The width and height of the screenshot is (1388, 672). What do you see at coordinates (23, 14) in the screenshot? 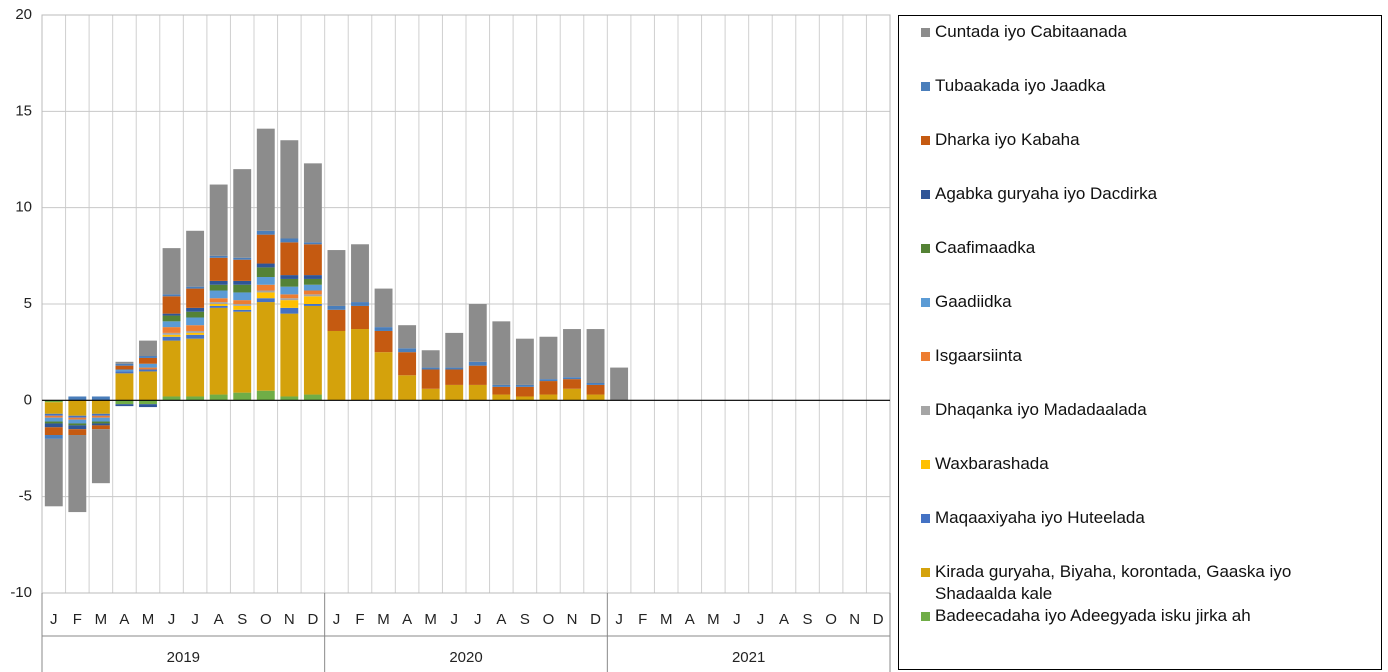
I see `y-tick-label: 20` at bounding box center [23, 14].